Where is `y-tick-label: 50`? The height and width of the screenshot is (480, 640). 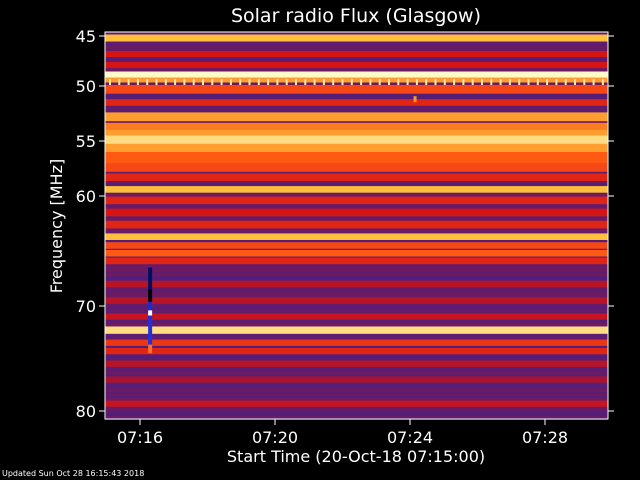 y-tick-label: 50 is located at coordinates (86, 86).